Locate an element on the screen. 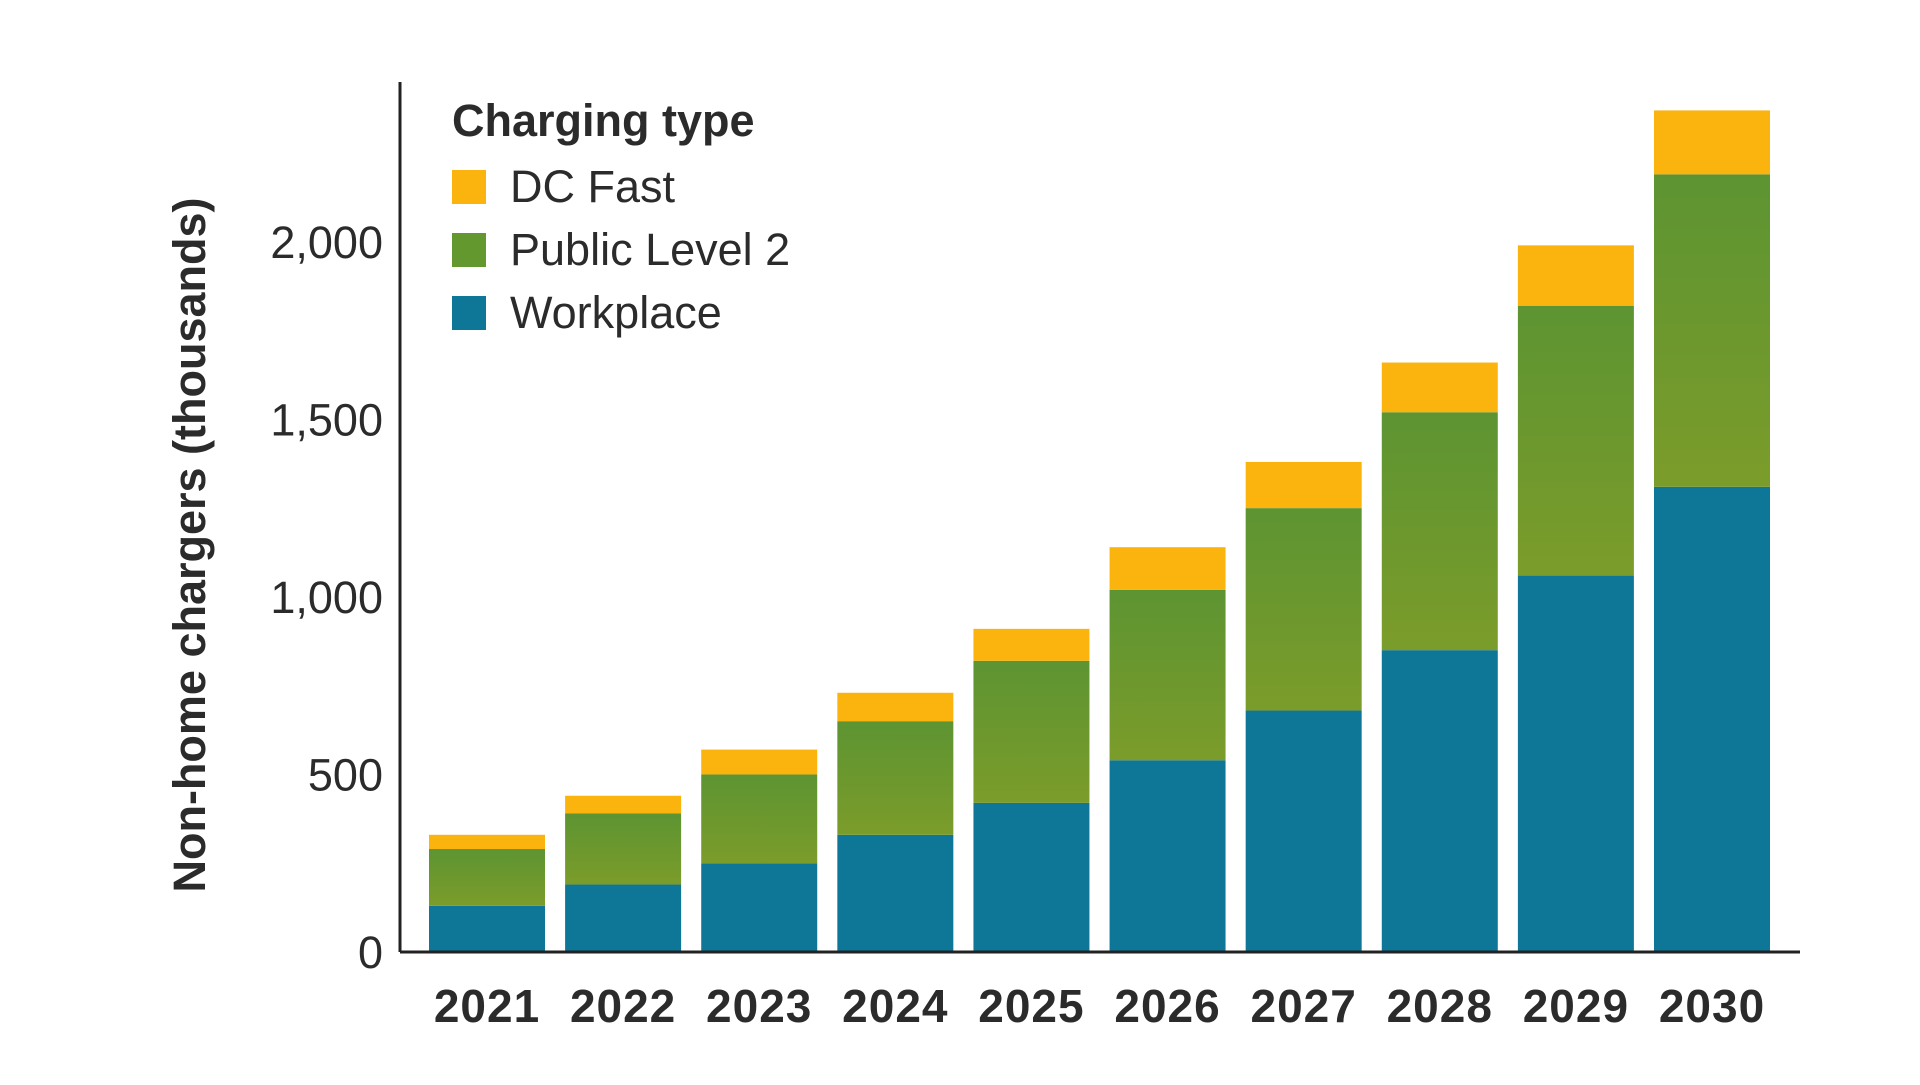 The height and width of the screenshot is (1085, 1920). bar-stack-2026 is located at coordinates (1167, 749).